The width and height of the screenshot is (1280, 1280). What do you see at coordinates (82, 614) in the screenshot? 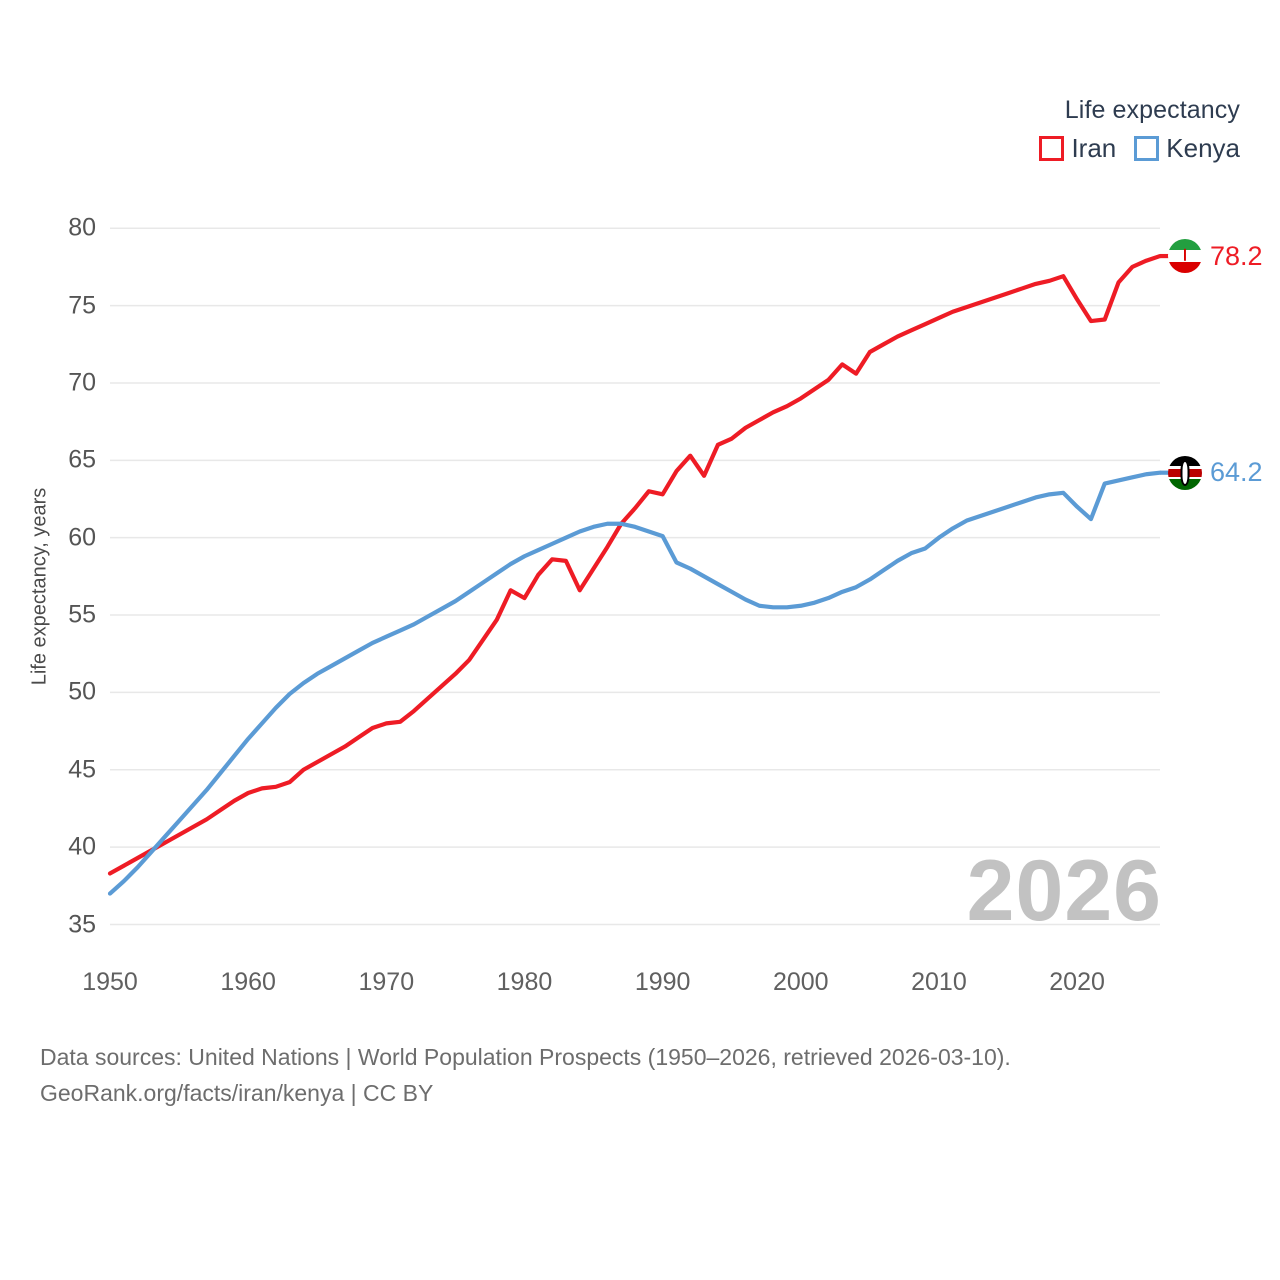
I see `y-tick-label: 55` at bounding box center [82, 614].